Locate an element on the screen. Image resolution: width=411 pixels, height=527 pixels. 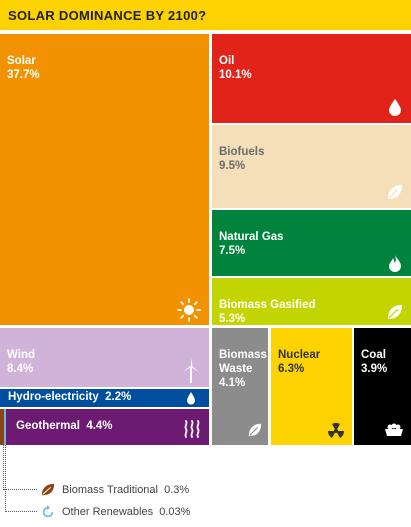
tile-label-biofuels: Biofuels is located at coordinates (242, 152).